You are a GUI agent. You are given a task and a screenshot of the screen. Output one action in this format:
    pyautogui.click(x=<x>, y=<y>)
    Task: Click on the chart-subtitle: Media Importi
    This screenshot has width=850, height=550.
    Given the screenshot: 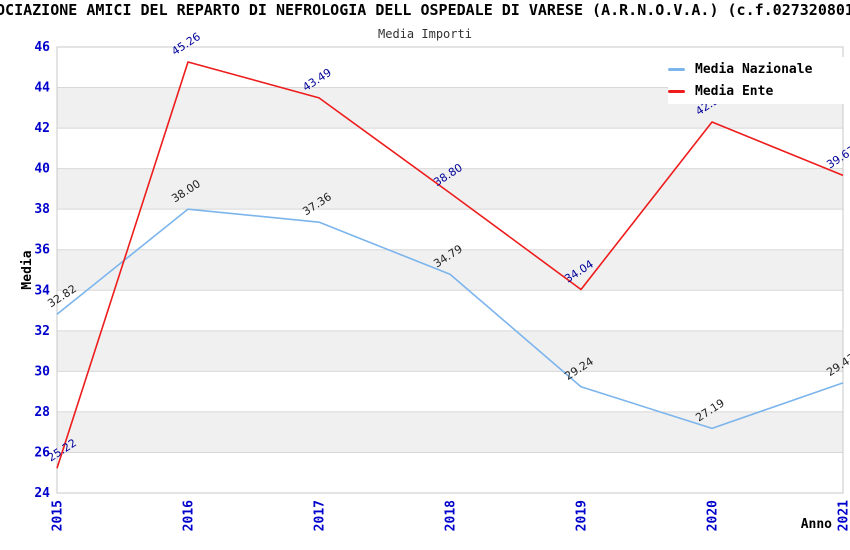 What is the action you would take?
    pyautogui.click(x=425, y=34)
    